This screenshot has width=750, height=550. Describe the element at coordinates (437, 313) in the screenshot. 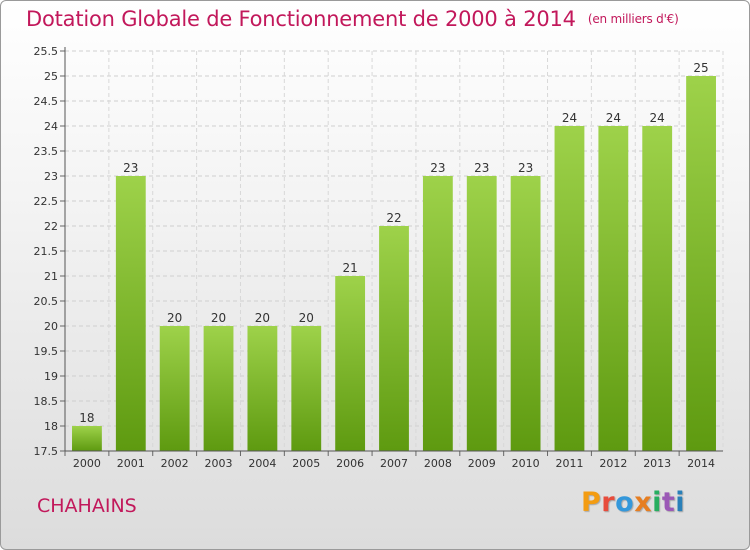

I see `bar-2008` at that location.